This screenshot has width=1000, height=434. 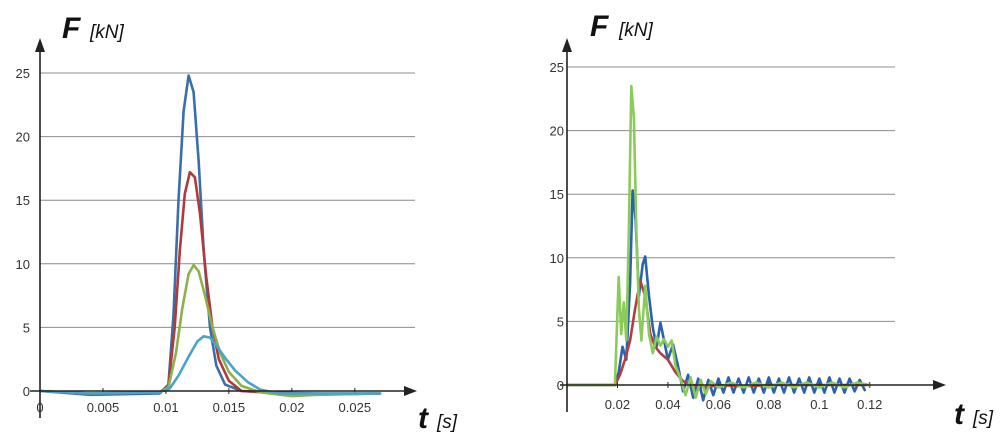 What do you see at coordinates (768, 404) in the screenshot?
I see `right-x-tick-label: 0.08` at bounding box center [768, 404].